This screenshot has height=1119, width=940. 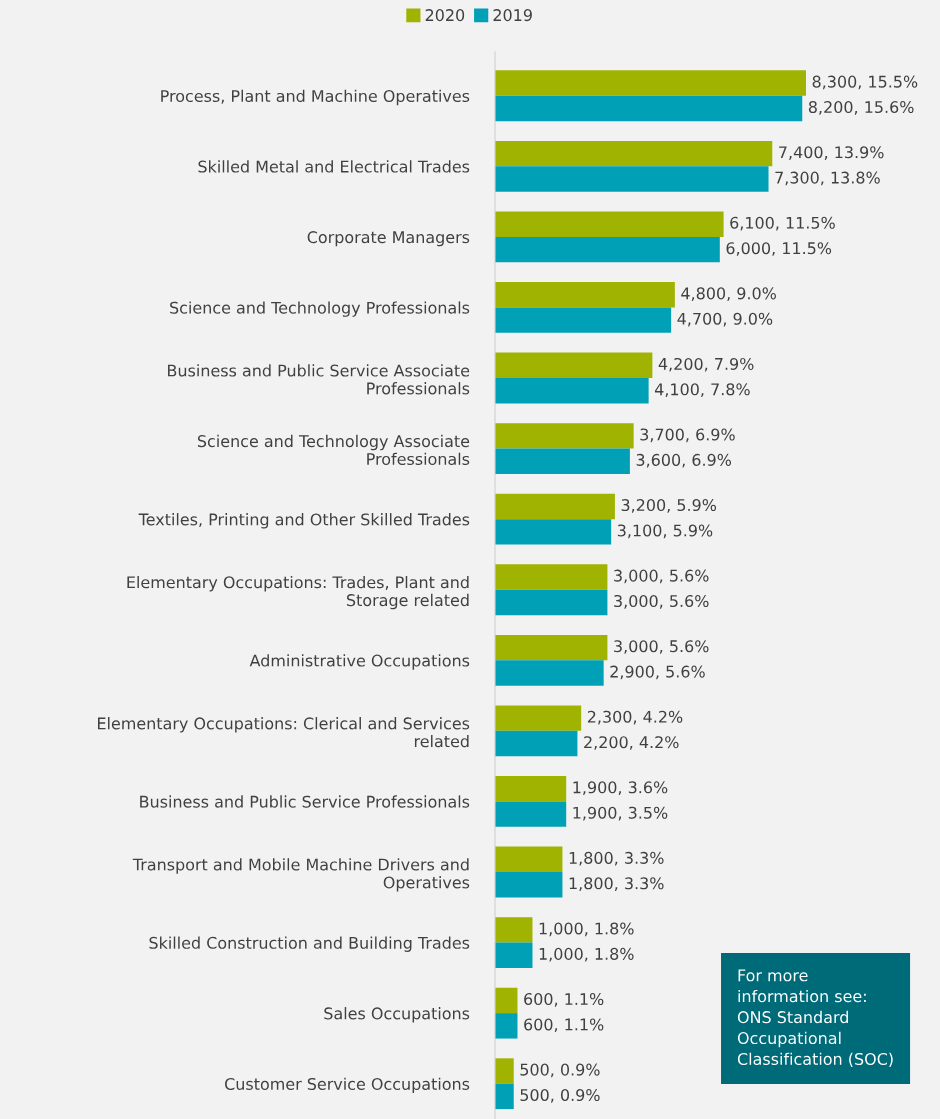 What do you see at coordinates (620, 813) in the screenshot?
I see `data-label: 1,900, 3.5%` at bounding box center [620, 813].